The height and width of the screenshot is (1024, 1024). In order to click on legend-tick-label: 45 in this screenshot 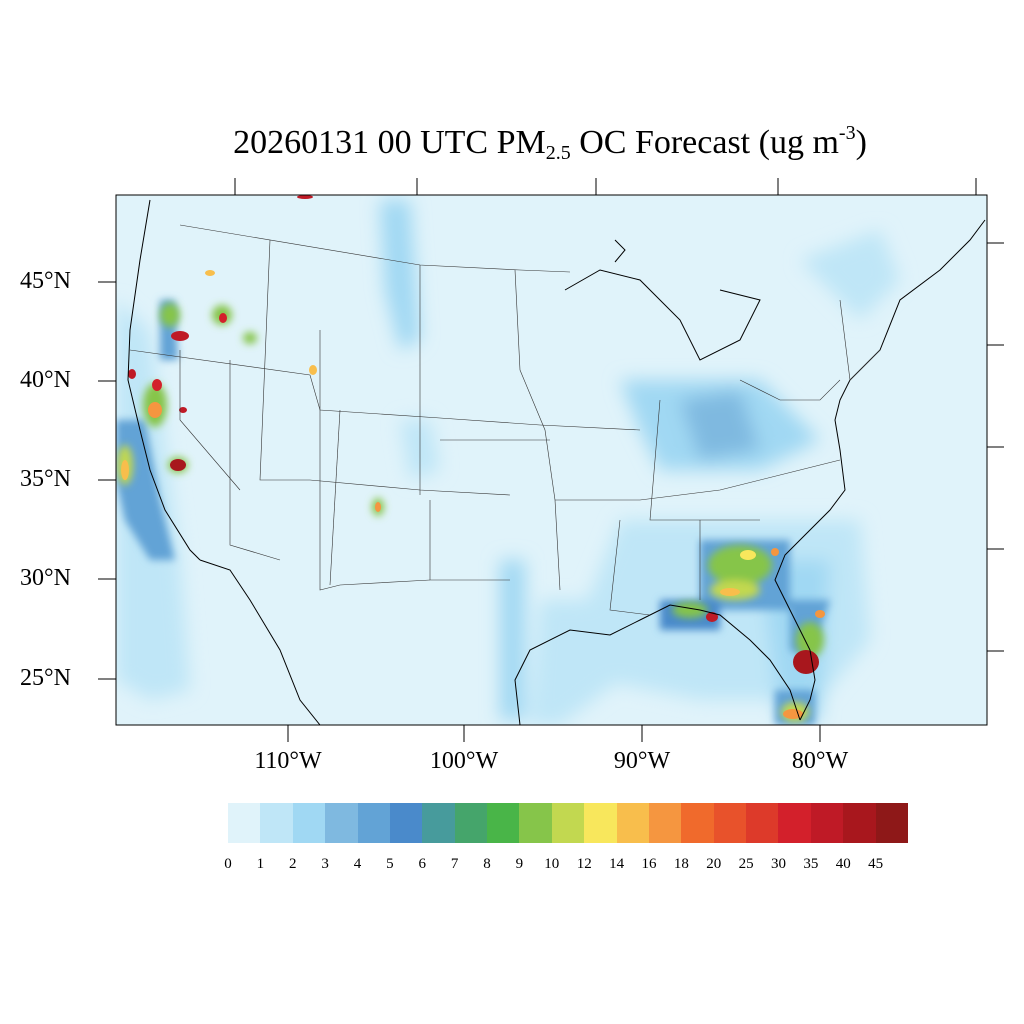, I will do `click(876, 864)`.